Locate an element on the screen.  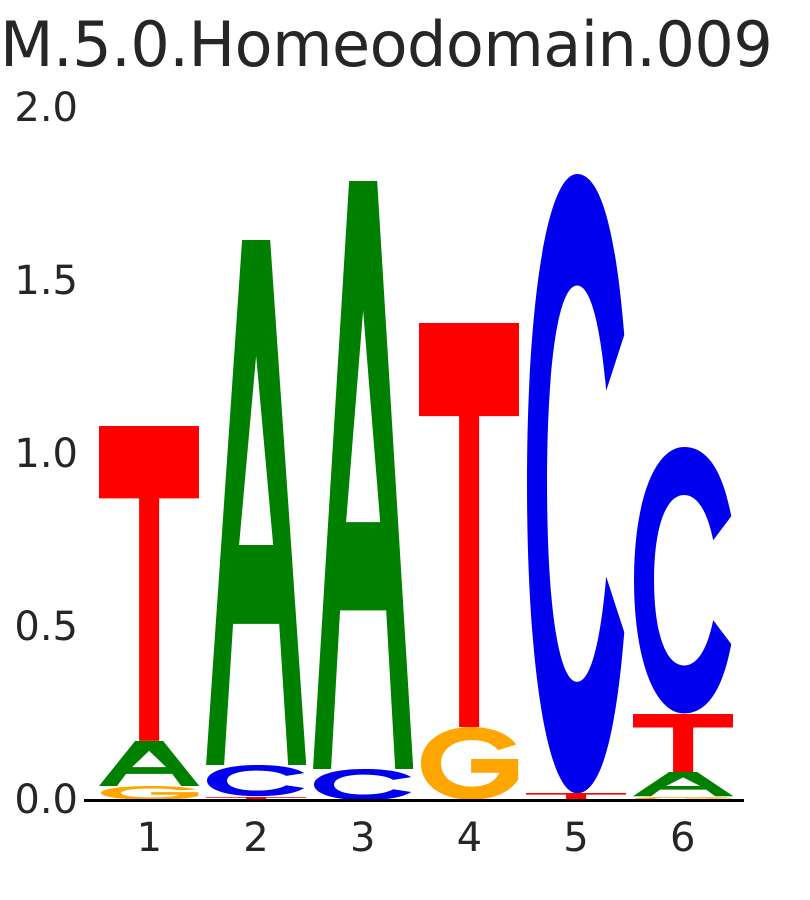
y-axis-tick-label: 0.5 is located at coordinates (46, 627).